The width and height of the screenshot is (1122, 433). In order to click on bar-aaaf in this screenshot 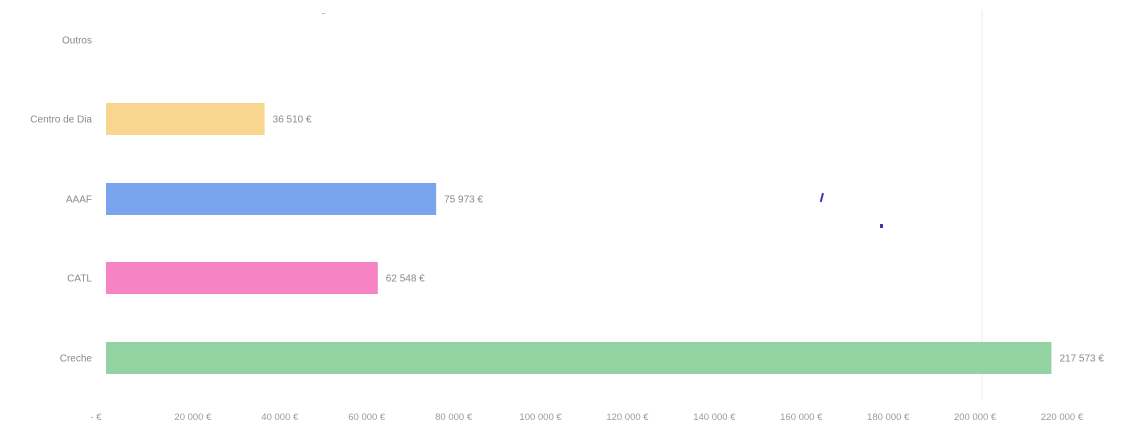, I will do `click(271, 199)`.